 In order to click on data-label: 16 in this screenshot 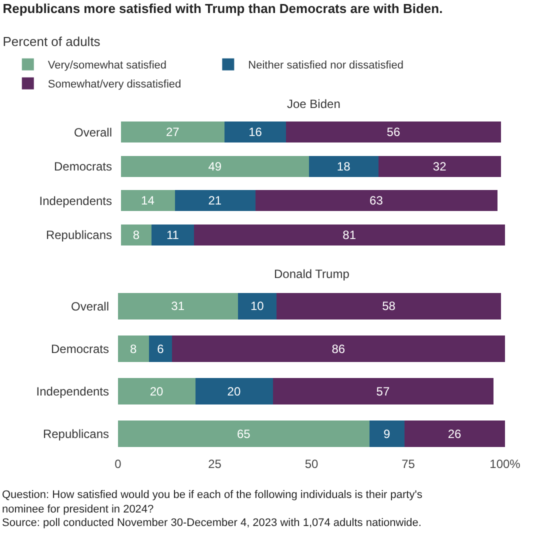, I will do `click(255, 132)`.